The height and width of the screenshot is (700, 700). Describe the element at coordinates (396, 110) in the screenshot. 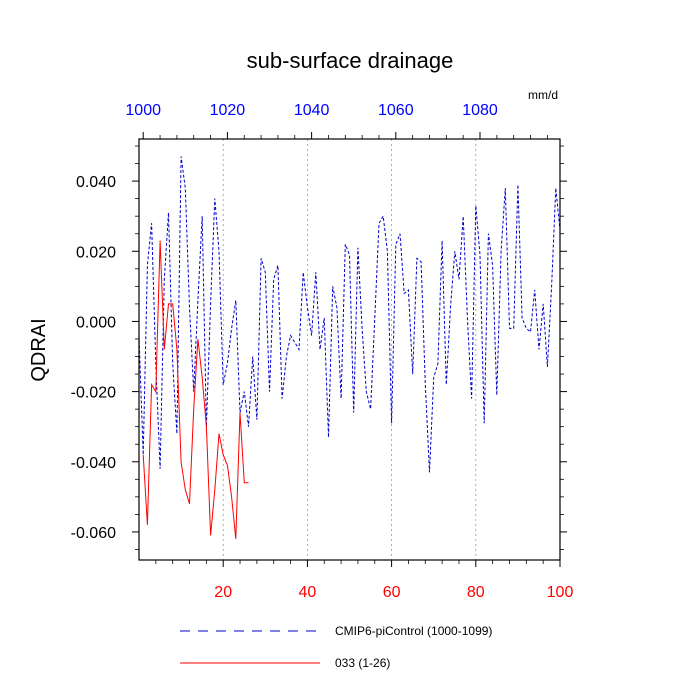

I see `x-tick-label-top: 1060` at that location.